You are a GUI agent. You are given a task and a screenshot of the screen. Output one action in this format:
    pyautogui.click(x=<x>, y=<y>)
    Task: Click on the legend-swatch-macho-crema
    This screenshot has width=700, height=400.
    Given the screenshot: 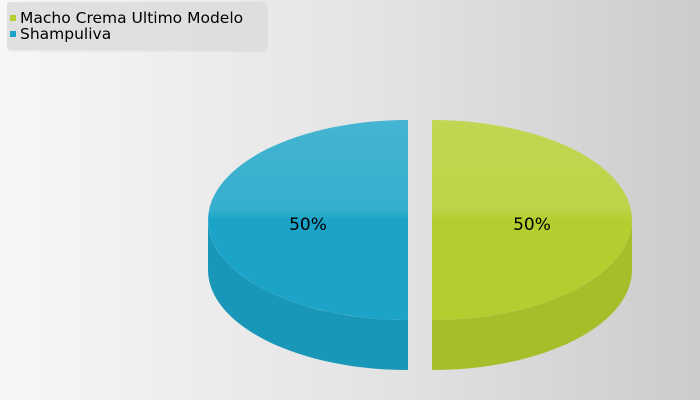 What is the action you would take?
    pyautogui.click(x=13, y=18)
    